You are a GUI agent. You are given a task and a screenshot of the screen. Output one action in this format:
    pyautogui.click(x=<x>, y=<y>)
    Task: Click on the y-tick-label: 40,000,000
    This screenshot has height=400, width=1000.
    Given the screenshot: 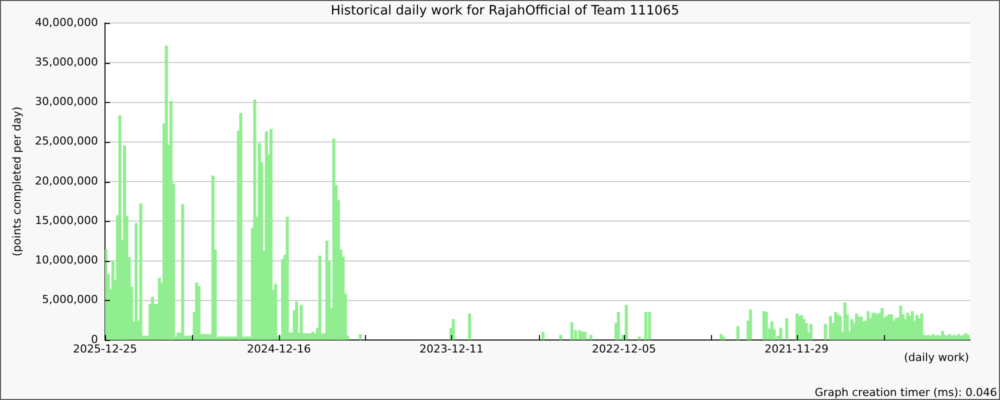 What is the action you would take?
    pyautogui.click(x=66, y=22)
    